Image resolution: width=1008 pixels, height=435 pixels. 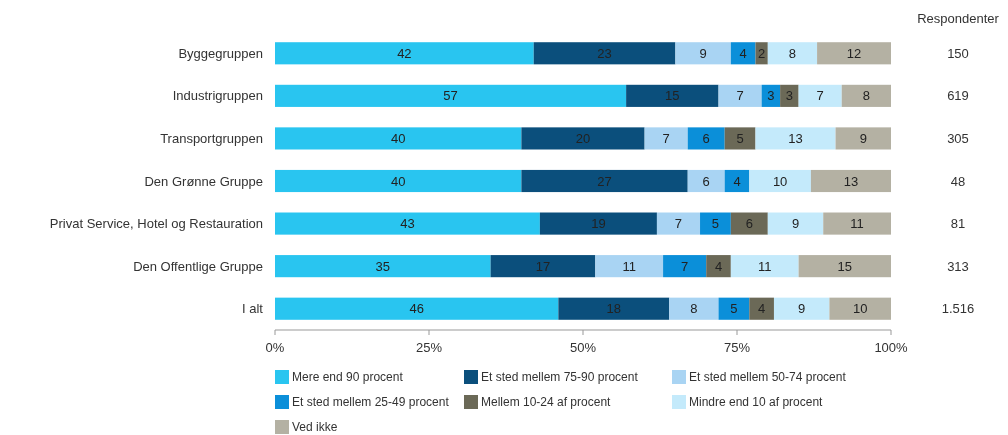 What do you see at coordinates (958, 181) in the screenshot?
I see `text: 48` at bounding box center [958, 181].